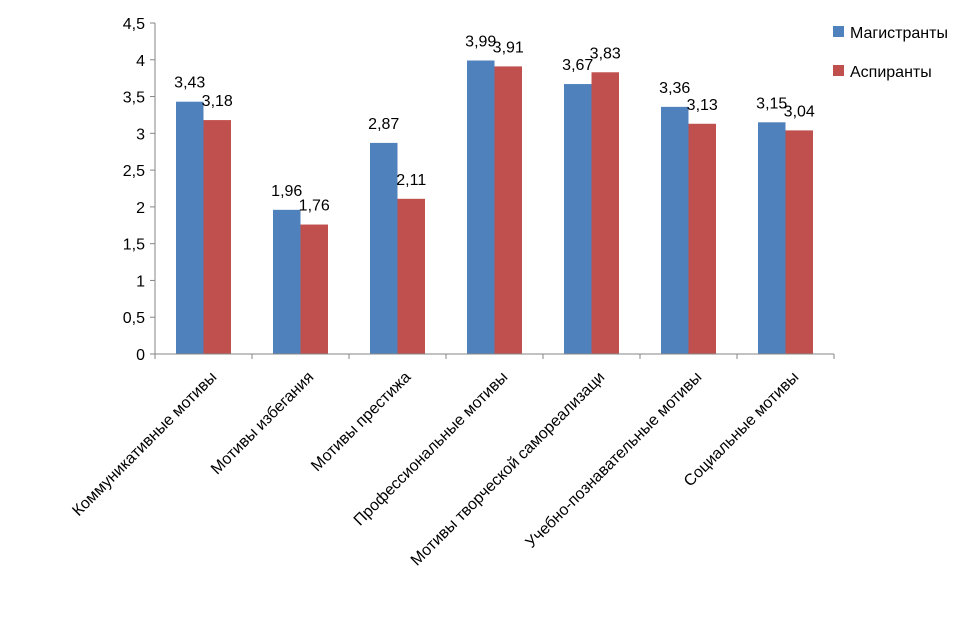  I want to click on y-tick-label: 3, so click(140, 134).